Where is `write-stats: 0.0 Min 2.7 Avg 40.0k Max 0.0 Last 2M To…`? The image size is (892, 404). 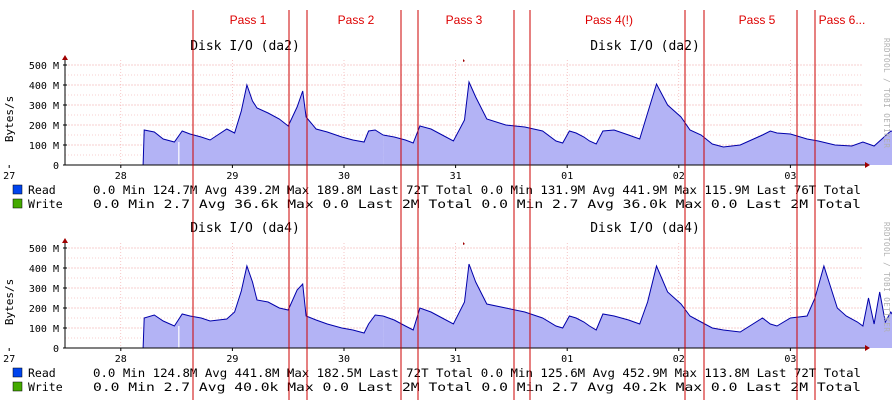 write-stats: 0.0 Min 2.7 Avg 40.0k Max 0.0 Last 2M To… is located at coordinates (477, 387).